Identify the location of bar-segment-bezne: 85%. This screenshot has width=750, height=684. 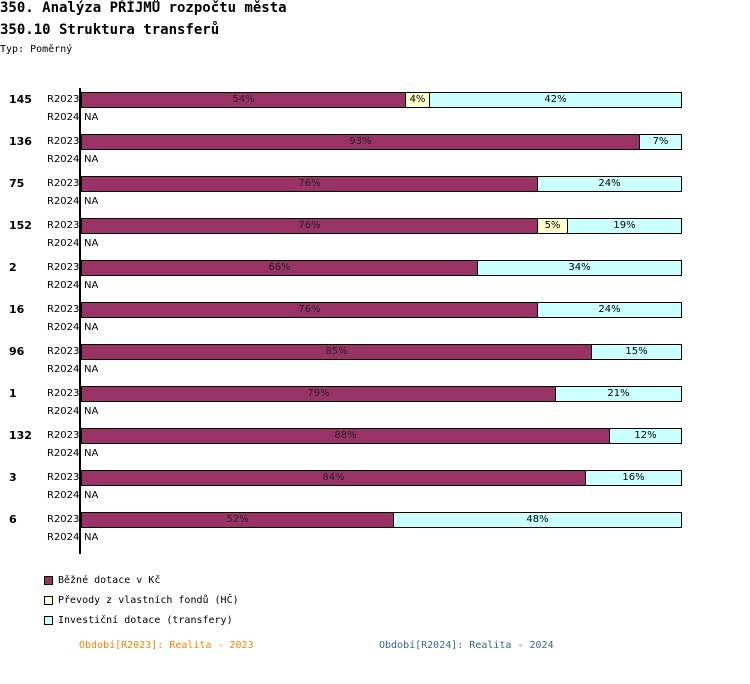
(336, 352).